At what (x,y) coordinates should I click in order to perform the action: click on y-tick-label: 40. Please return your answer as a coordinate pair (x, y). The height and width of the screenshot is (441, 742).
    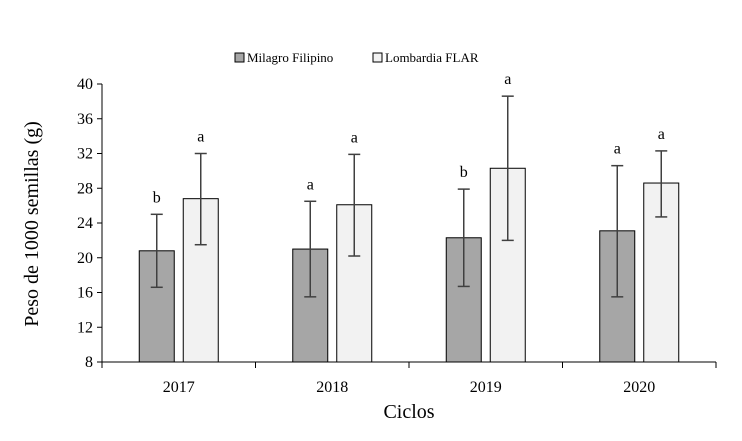
    Looking at the image, I should click on (85, 84).